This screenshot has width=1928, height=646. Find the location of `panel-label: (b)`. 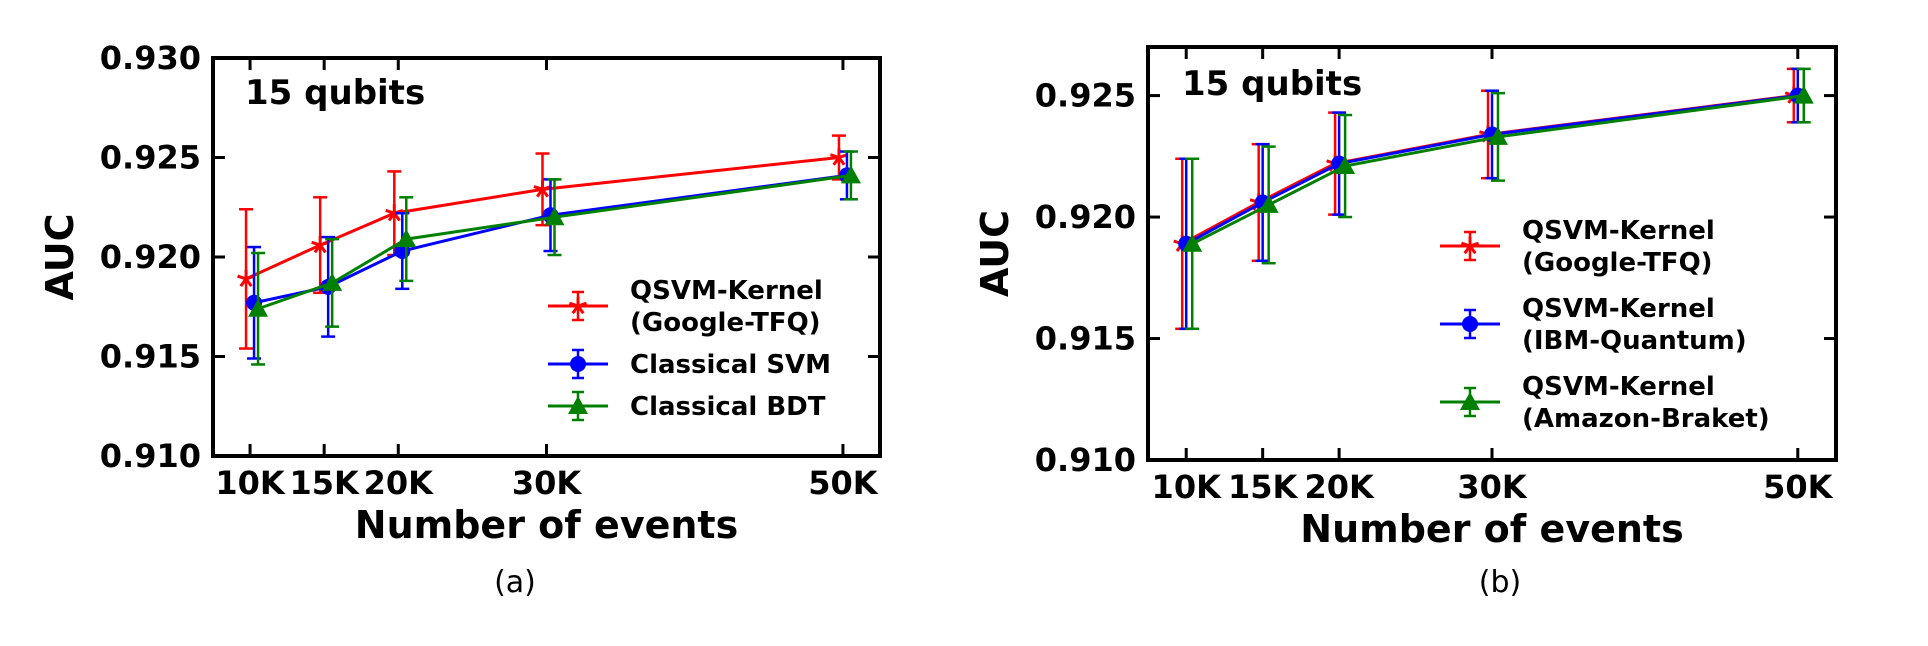

panel-label: (b) is located at coordinates (1500, 582).